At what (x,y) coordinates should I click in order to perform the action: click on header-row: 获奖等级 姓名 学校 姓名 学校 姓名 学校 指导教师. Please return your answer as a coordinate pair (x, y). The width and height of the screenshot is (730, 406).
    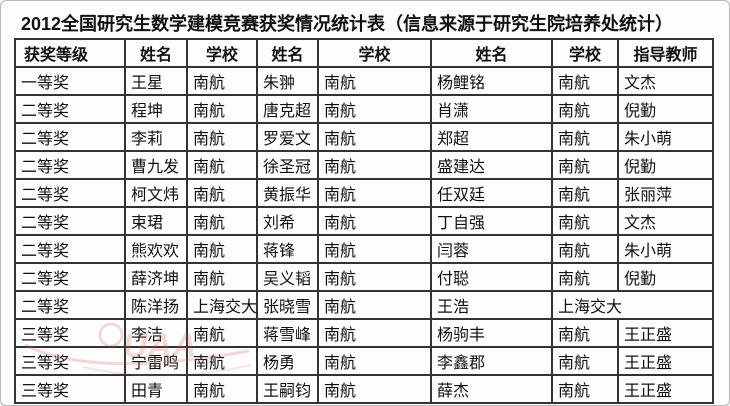
    Looking at the image, I should click on (364, 53).